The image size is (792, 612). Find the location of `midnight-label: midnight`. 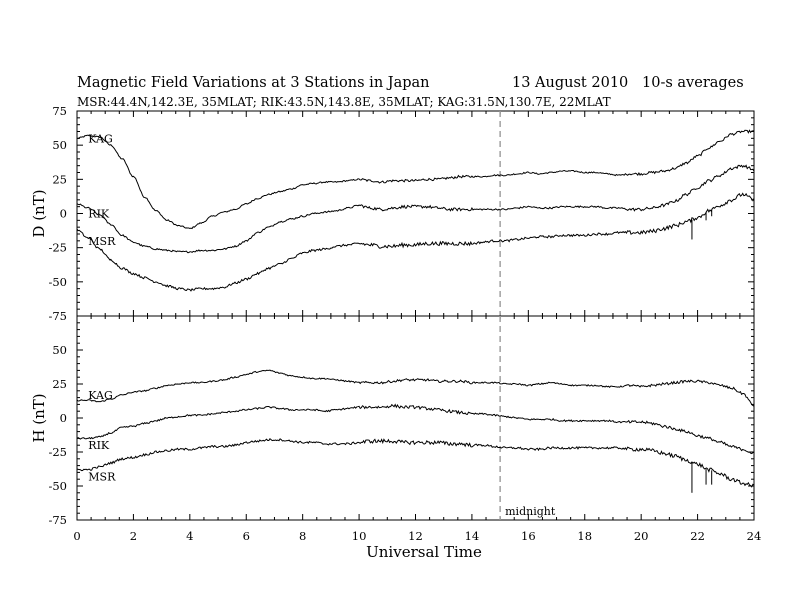

midnight-label: midnight is located at coordinates (530, 511).